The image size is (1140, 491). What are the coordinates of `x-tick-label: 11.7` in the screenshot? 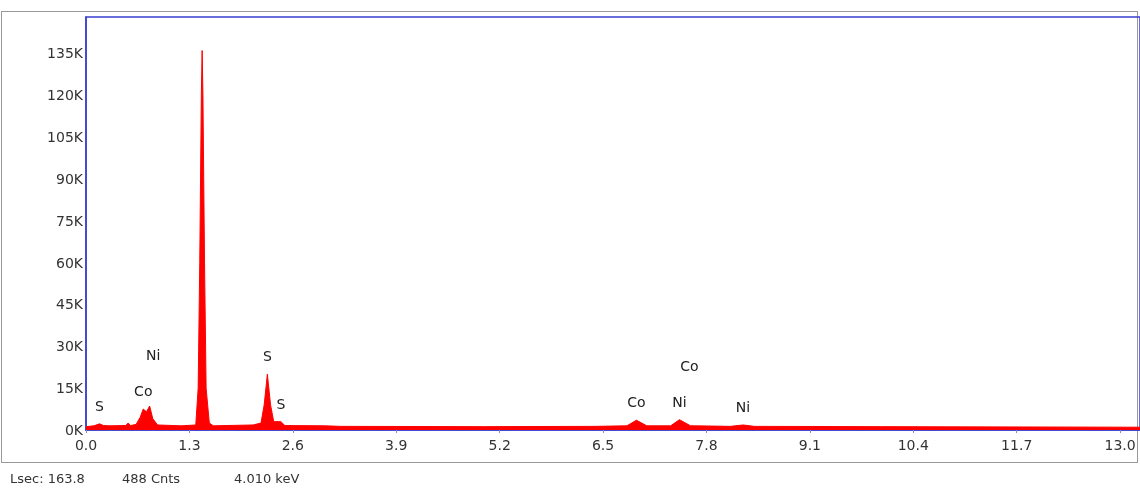 It's located at (1017, 445).